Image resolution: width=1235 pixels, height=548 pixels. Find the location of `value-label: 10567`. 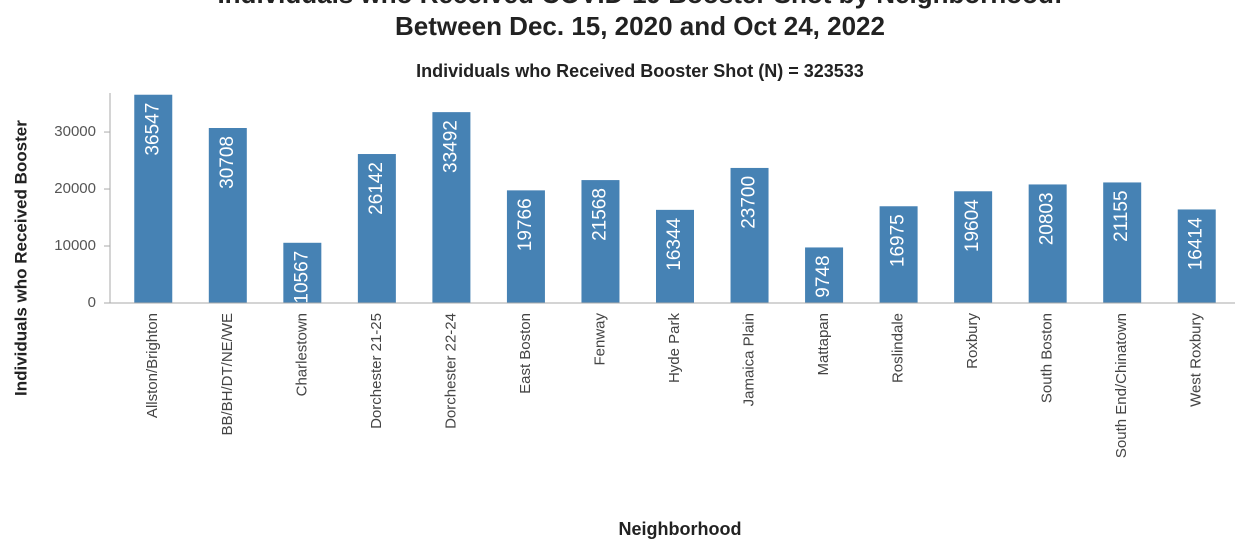

value-label: 10567 is located at coordinates (301, 277).